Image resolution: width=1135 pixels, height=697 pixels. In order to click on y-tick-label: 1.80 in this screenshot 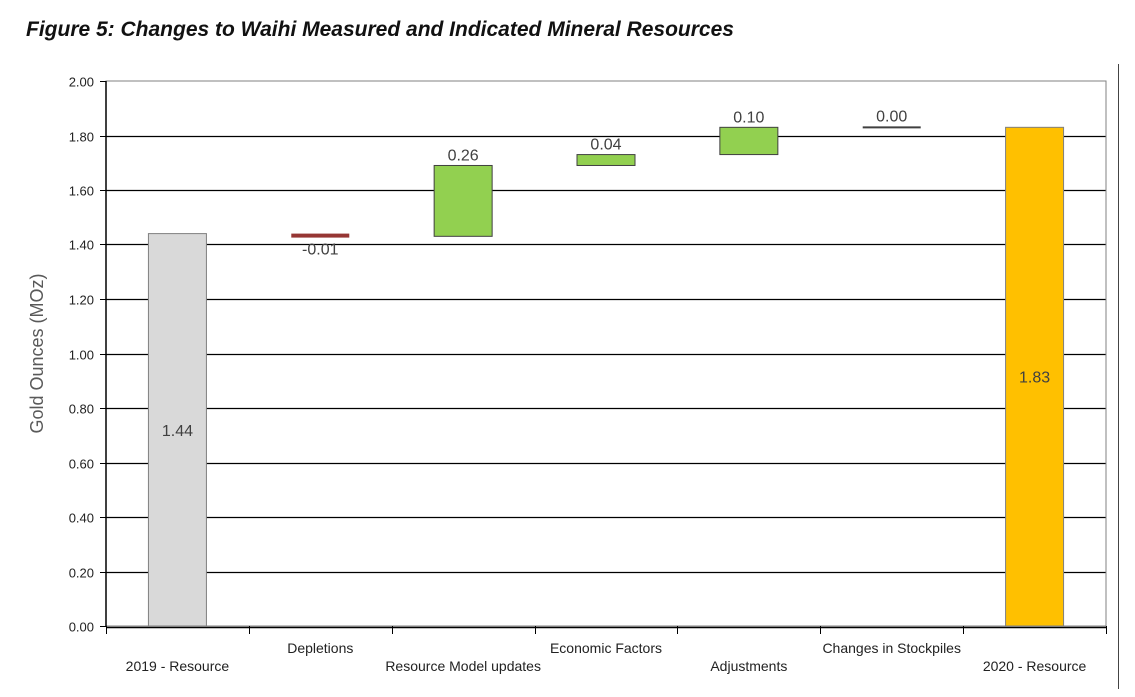, I will do `click(81, 137)`.